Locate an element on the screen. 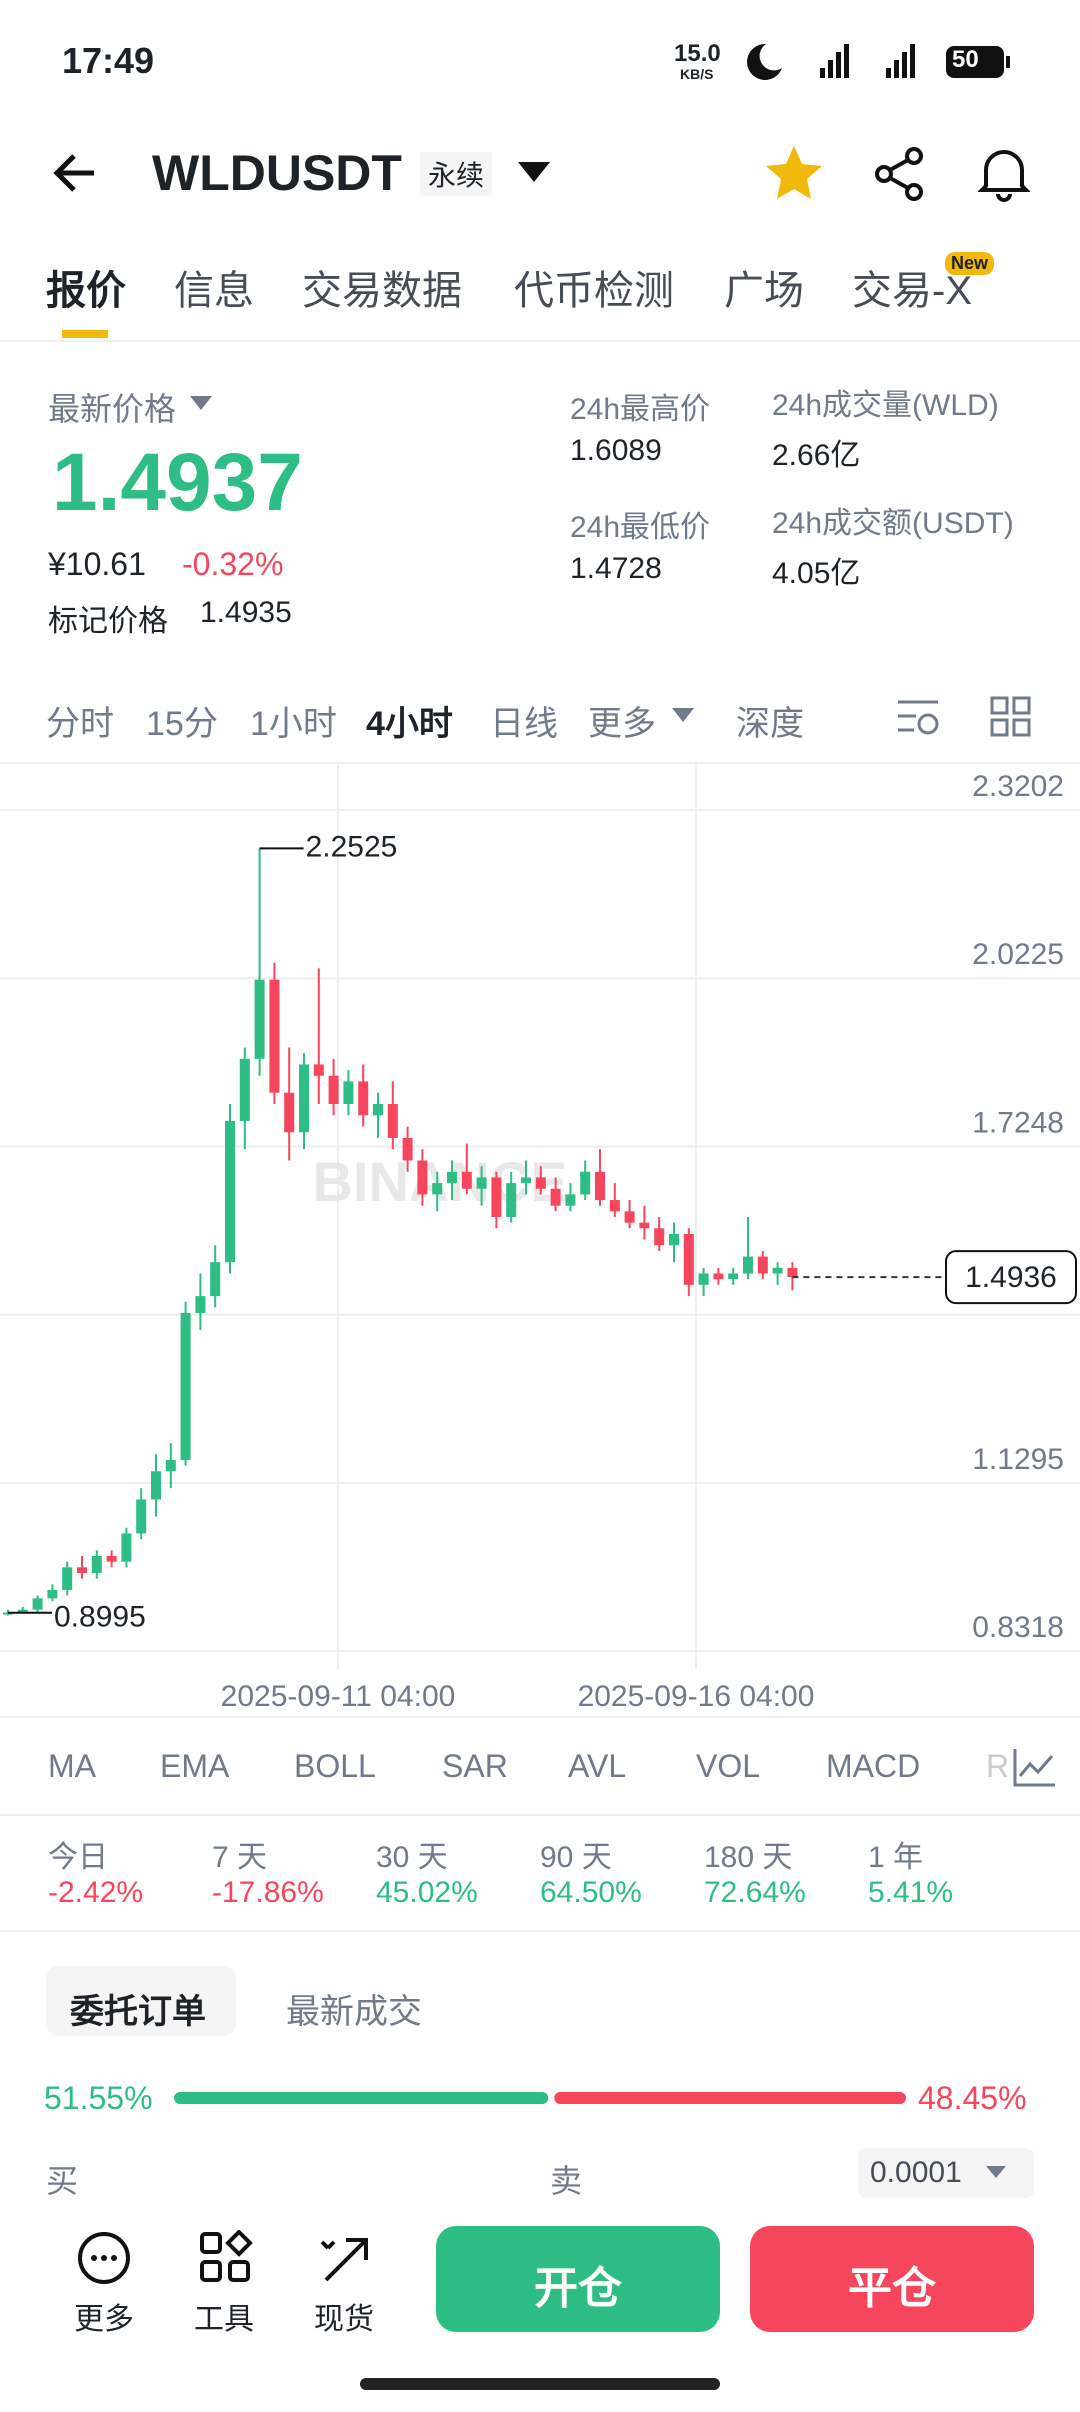 This screenshot has width=1080, height=2412. symbol-dropdown is located at coordinates (534, 172).